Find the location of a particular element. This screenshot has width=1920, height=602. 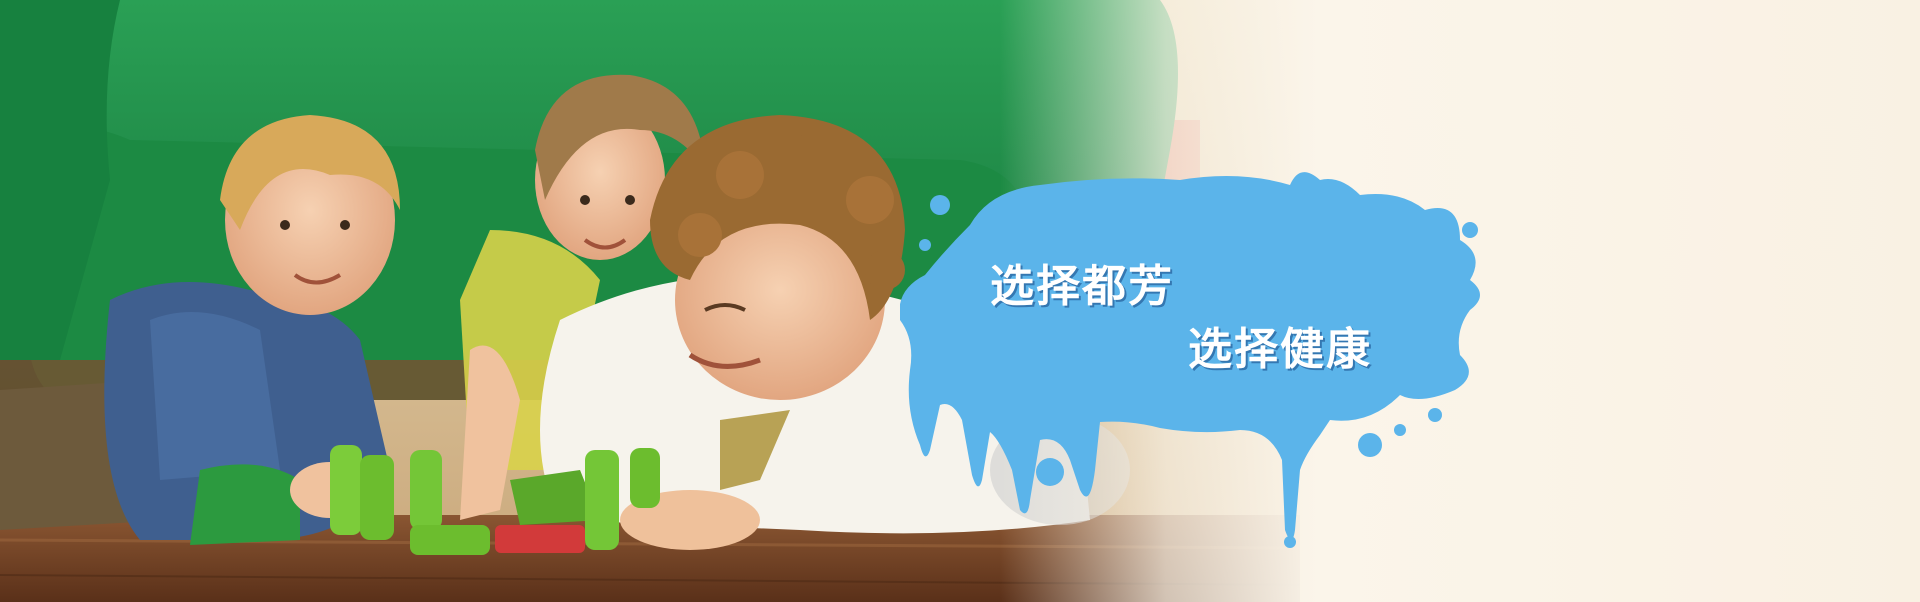

slogan-line-2: 选择健康 is located at coordinates (1280, 349).